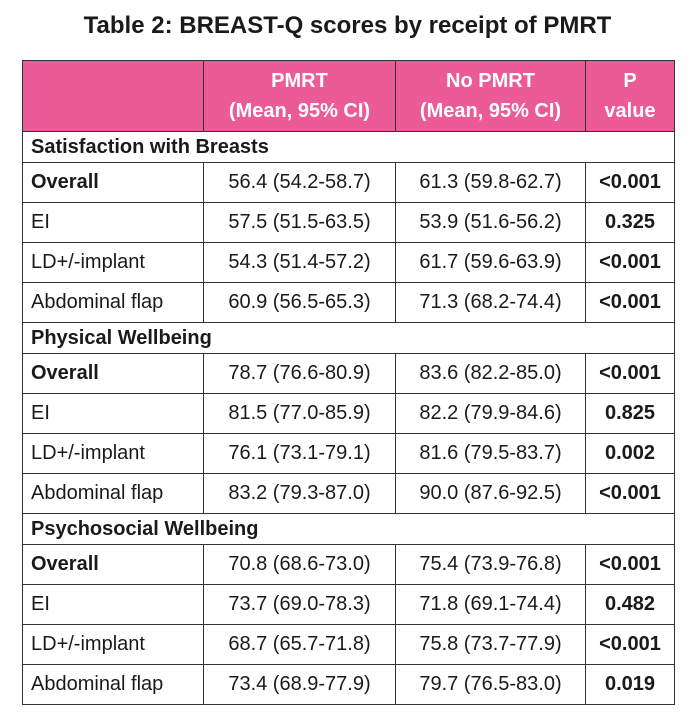  I want to click on mean-ci: 57.5 (51.5-63.5), so click(299, 222).